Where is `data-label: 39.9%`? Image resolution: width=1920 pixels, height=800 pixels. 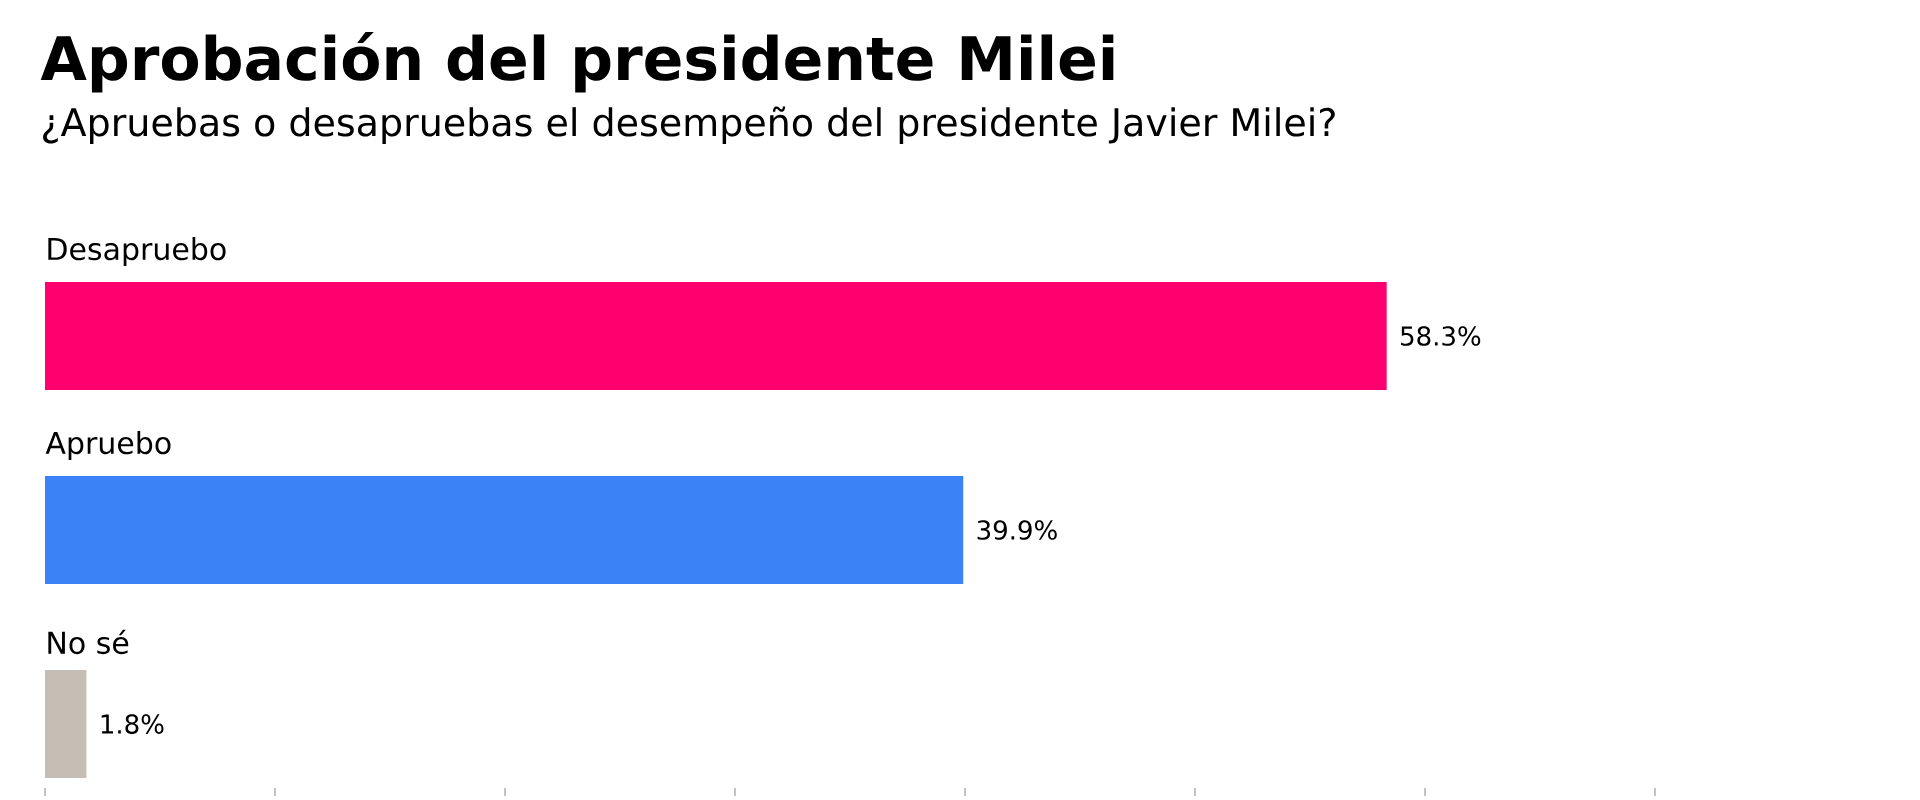 data-label: 39.9% is located at coordinates (1017, 530).